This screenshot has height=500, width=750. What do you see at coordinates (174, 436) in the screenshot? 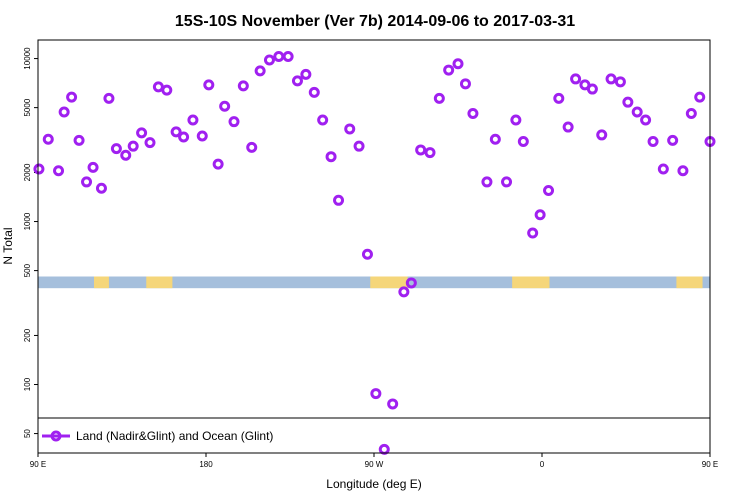
I see `legend-label: Land (Nadir&Glint) and Ocean (Glint)` at bounding box center [174, 436].